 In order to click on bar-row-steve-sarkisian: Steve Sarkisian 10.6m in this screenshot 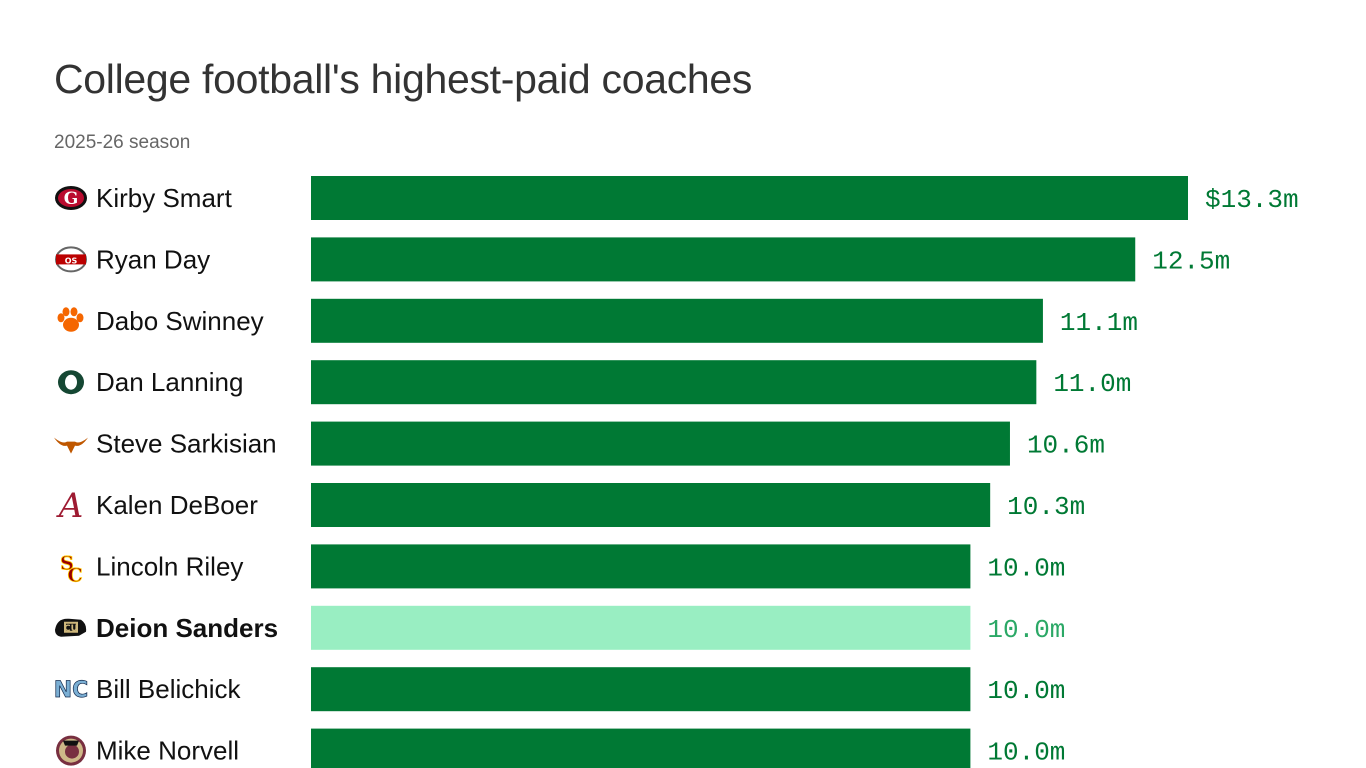, I will do `click(579, 443)`.